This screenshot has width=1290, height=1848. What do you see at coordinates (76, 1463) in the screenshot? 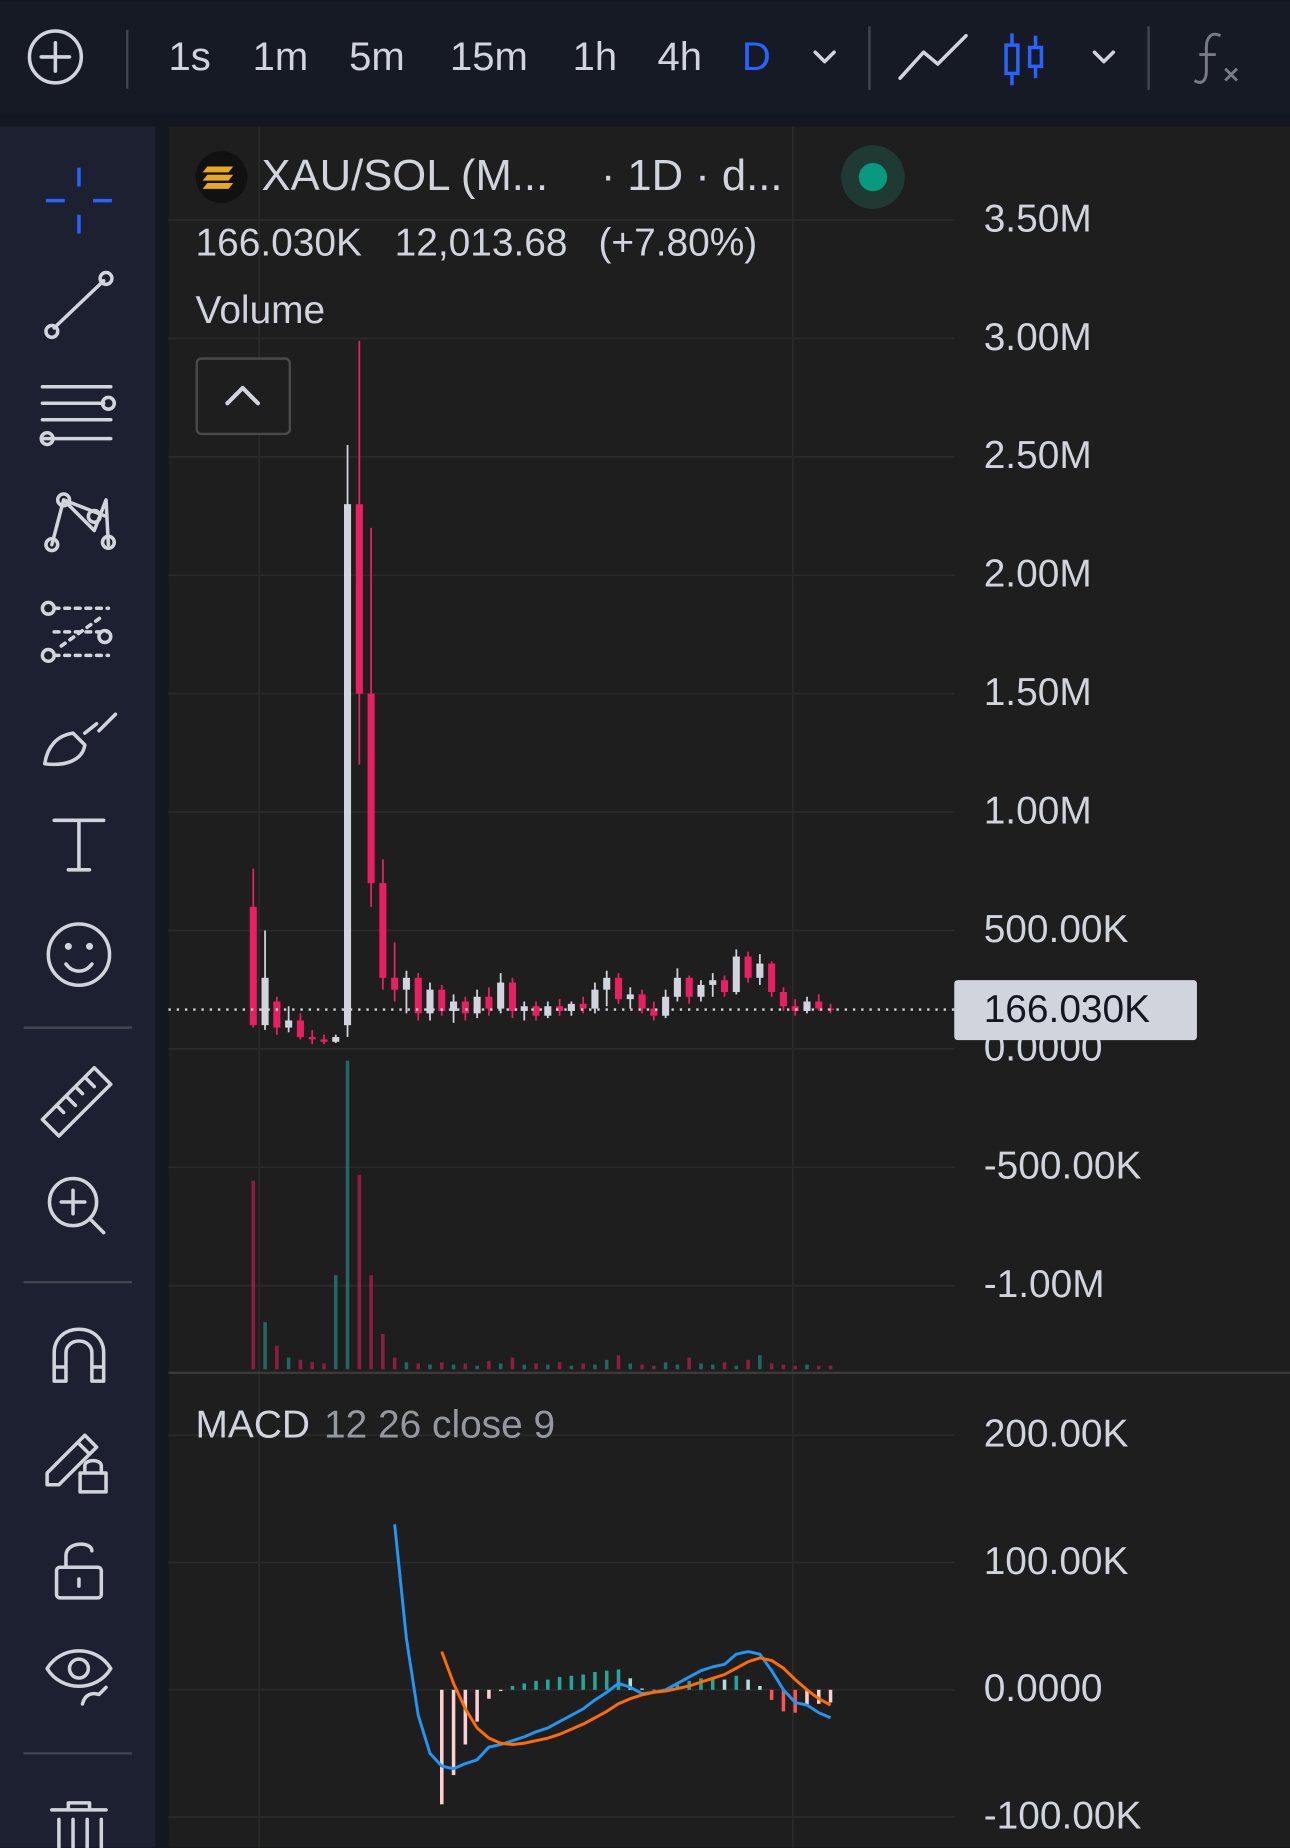
I see `lock-drawing-tool` at bounding box center [76, 1463].